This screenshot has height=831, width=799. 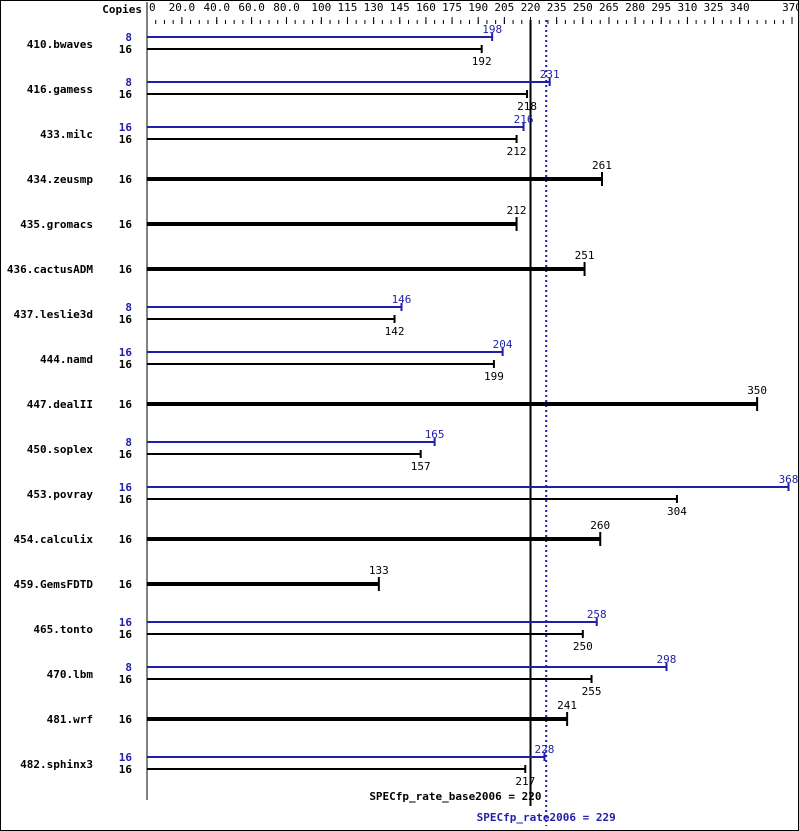 I want to click on x-tick-label: 235, so click(x=557, y=7).